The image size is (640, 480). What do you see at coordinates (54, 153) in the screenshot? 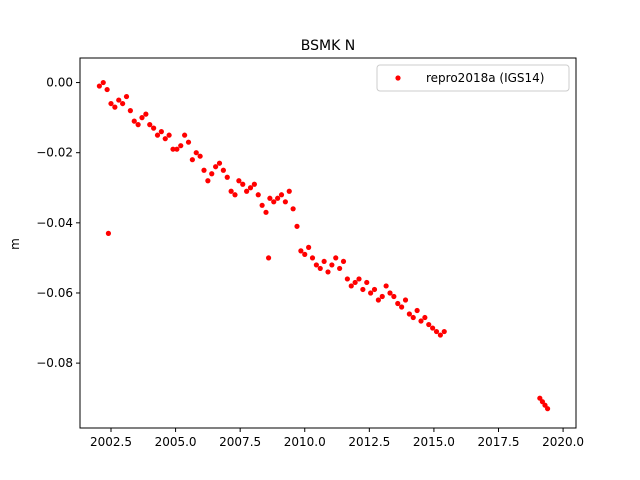
I see `y-tick-label: −0.02` at bounding box center [54, 153].